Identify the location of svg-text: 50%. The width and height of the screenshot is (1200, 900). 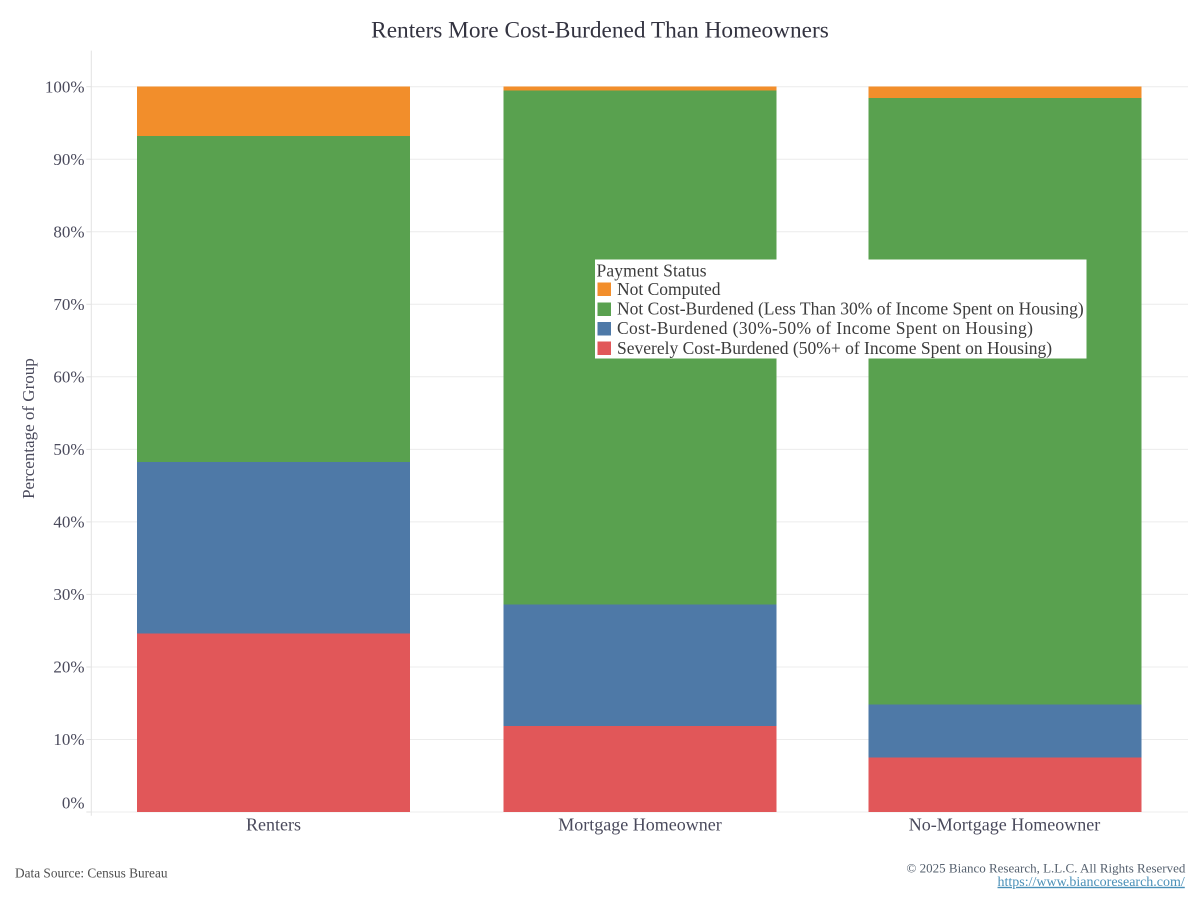
(68, 449).